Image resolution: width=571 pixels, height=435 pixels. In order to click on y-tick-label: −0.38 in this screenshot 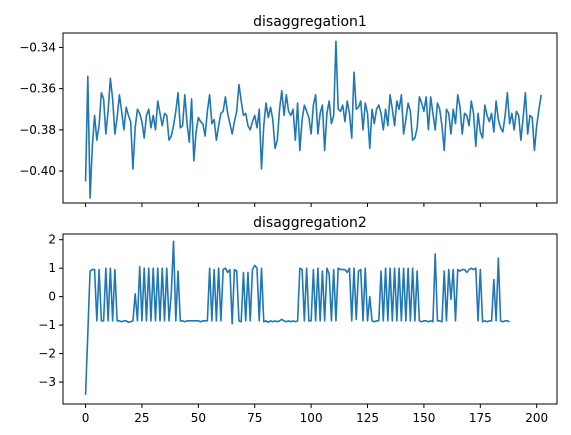, I will do `click(37, 130)`.